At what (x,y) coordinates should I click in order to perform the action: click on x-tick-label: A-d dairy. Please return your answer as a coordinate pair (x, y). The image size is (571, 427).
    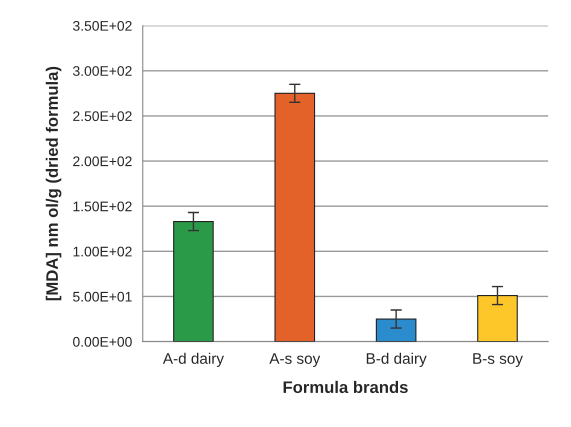
    Looking at the image, I should click on (193, 359).